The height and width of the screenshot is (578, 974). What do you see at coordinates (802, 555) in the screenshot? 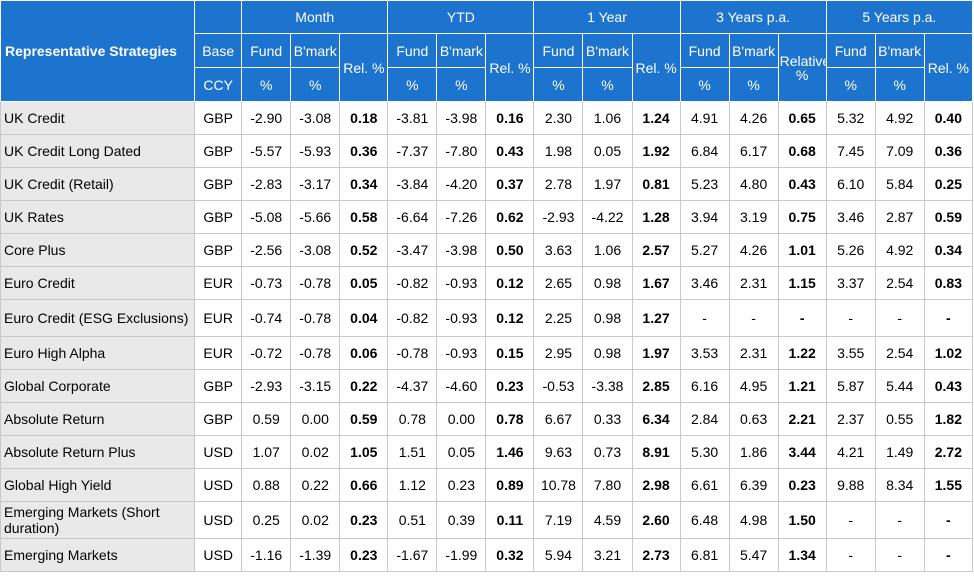
I see `relative-value-cell: 1.34` at bounding box center [802, 555].